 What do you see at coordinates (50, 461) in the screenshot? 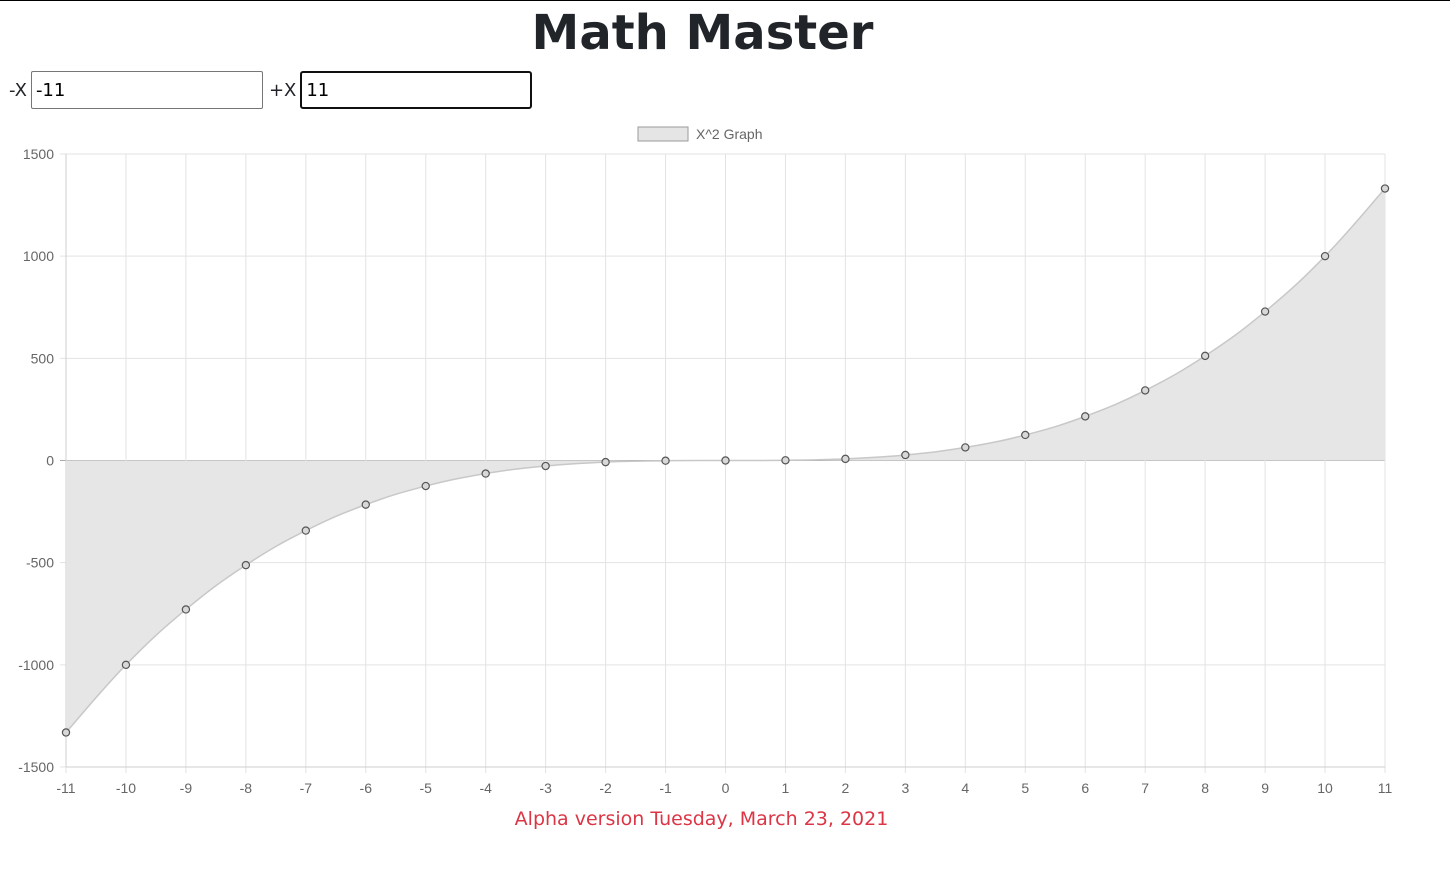
I see `y-tick-label: 0` at bounding box center [50, 461].